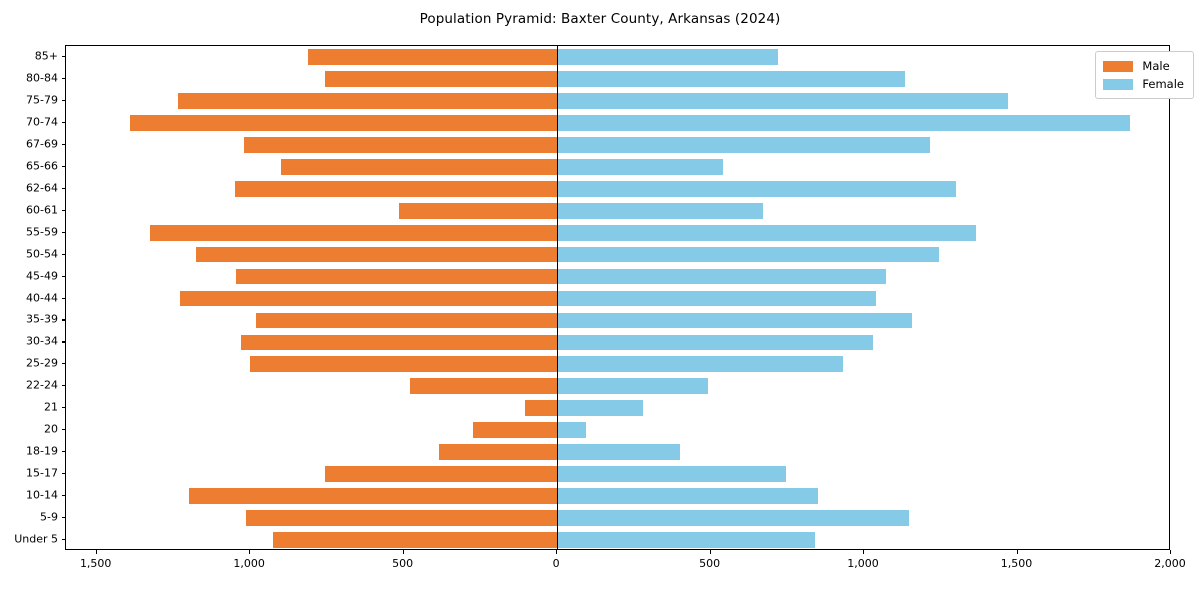 Image resolution: width=1200 pixels, height=600 pixels. What do you see at coordinates (42, 319) in the screenshot?
I see `y-tick-label: 35-39` at bounding box center [42, 319].